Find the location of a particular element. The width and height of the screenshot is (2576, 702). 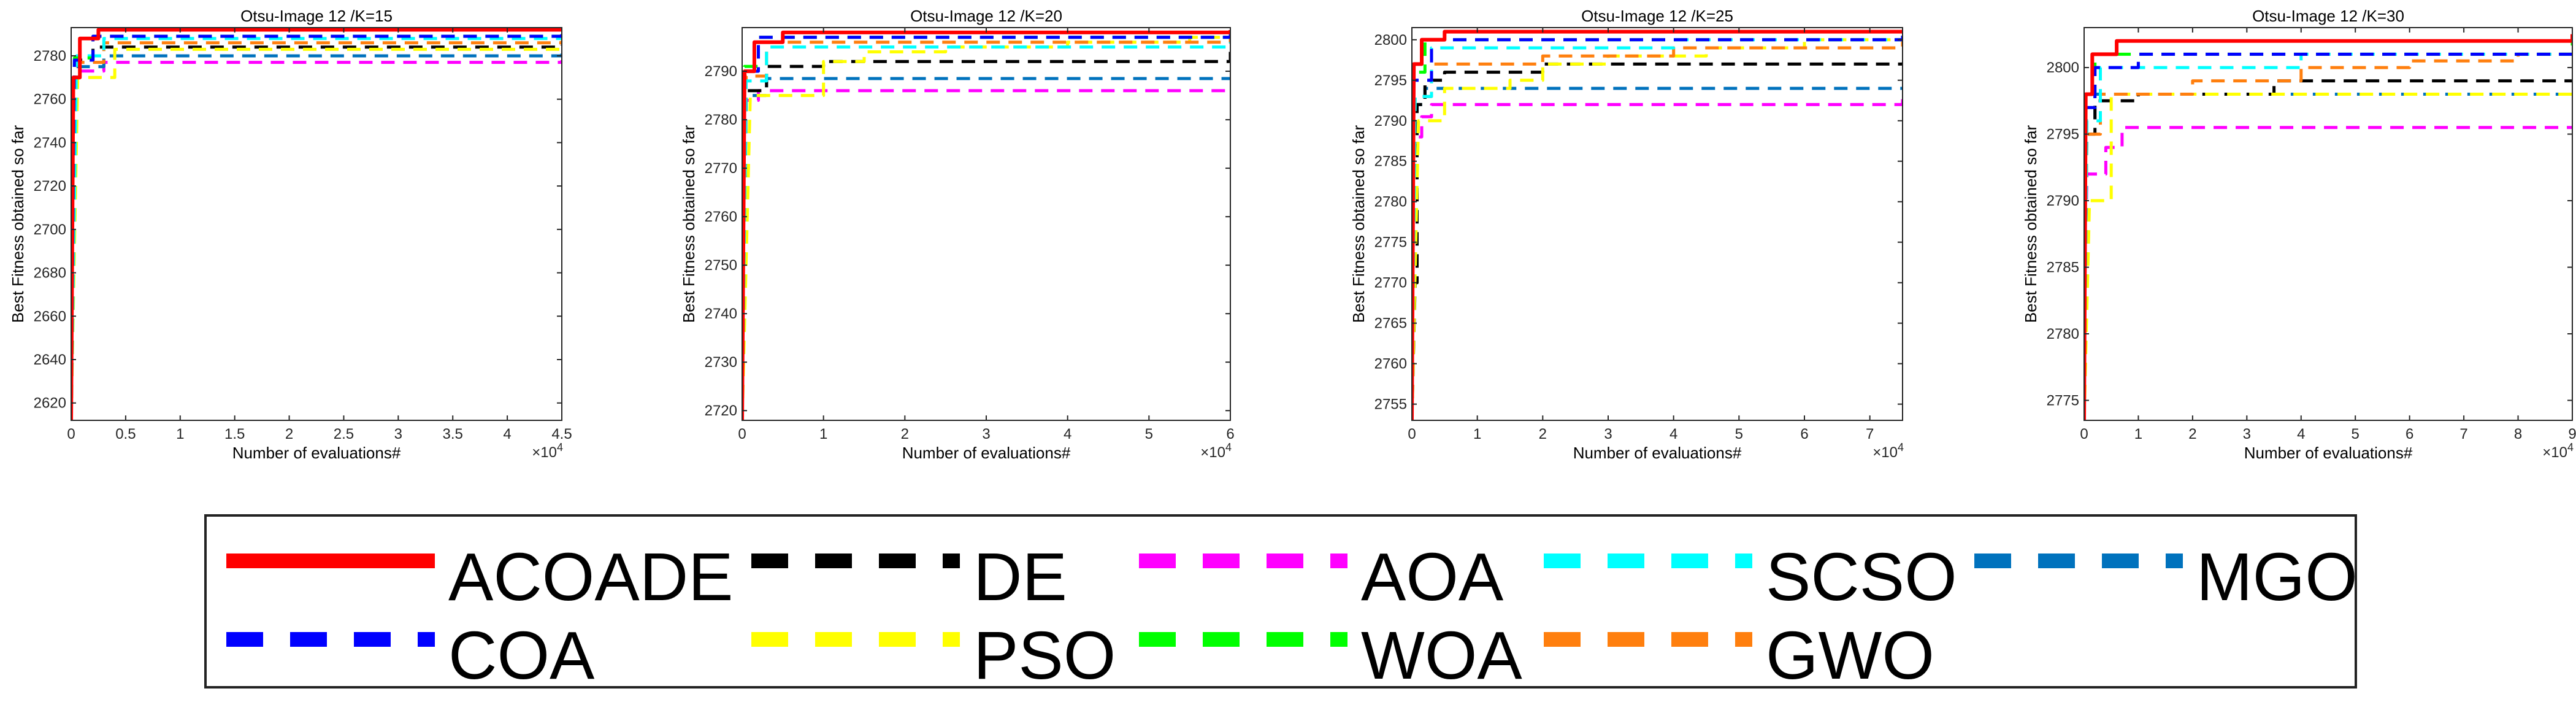

x-tick-label: 4.5 is located at coordinates (561, 434).